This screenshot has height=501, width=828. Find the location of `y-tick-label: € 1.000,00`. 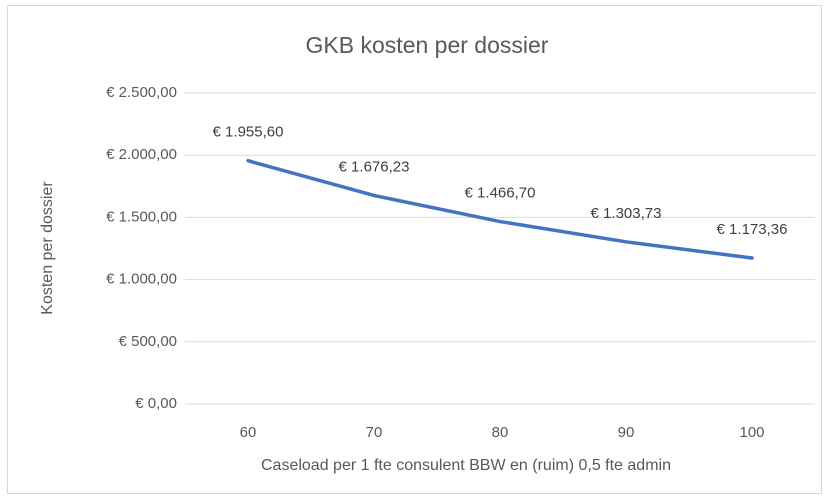

y-tick-label: € 1.000,00 is located at coordinates (141, 279).